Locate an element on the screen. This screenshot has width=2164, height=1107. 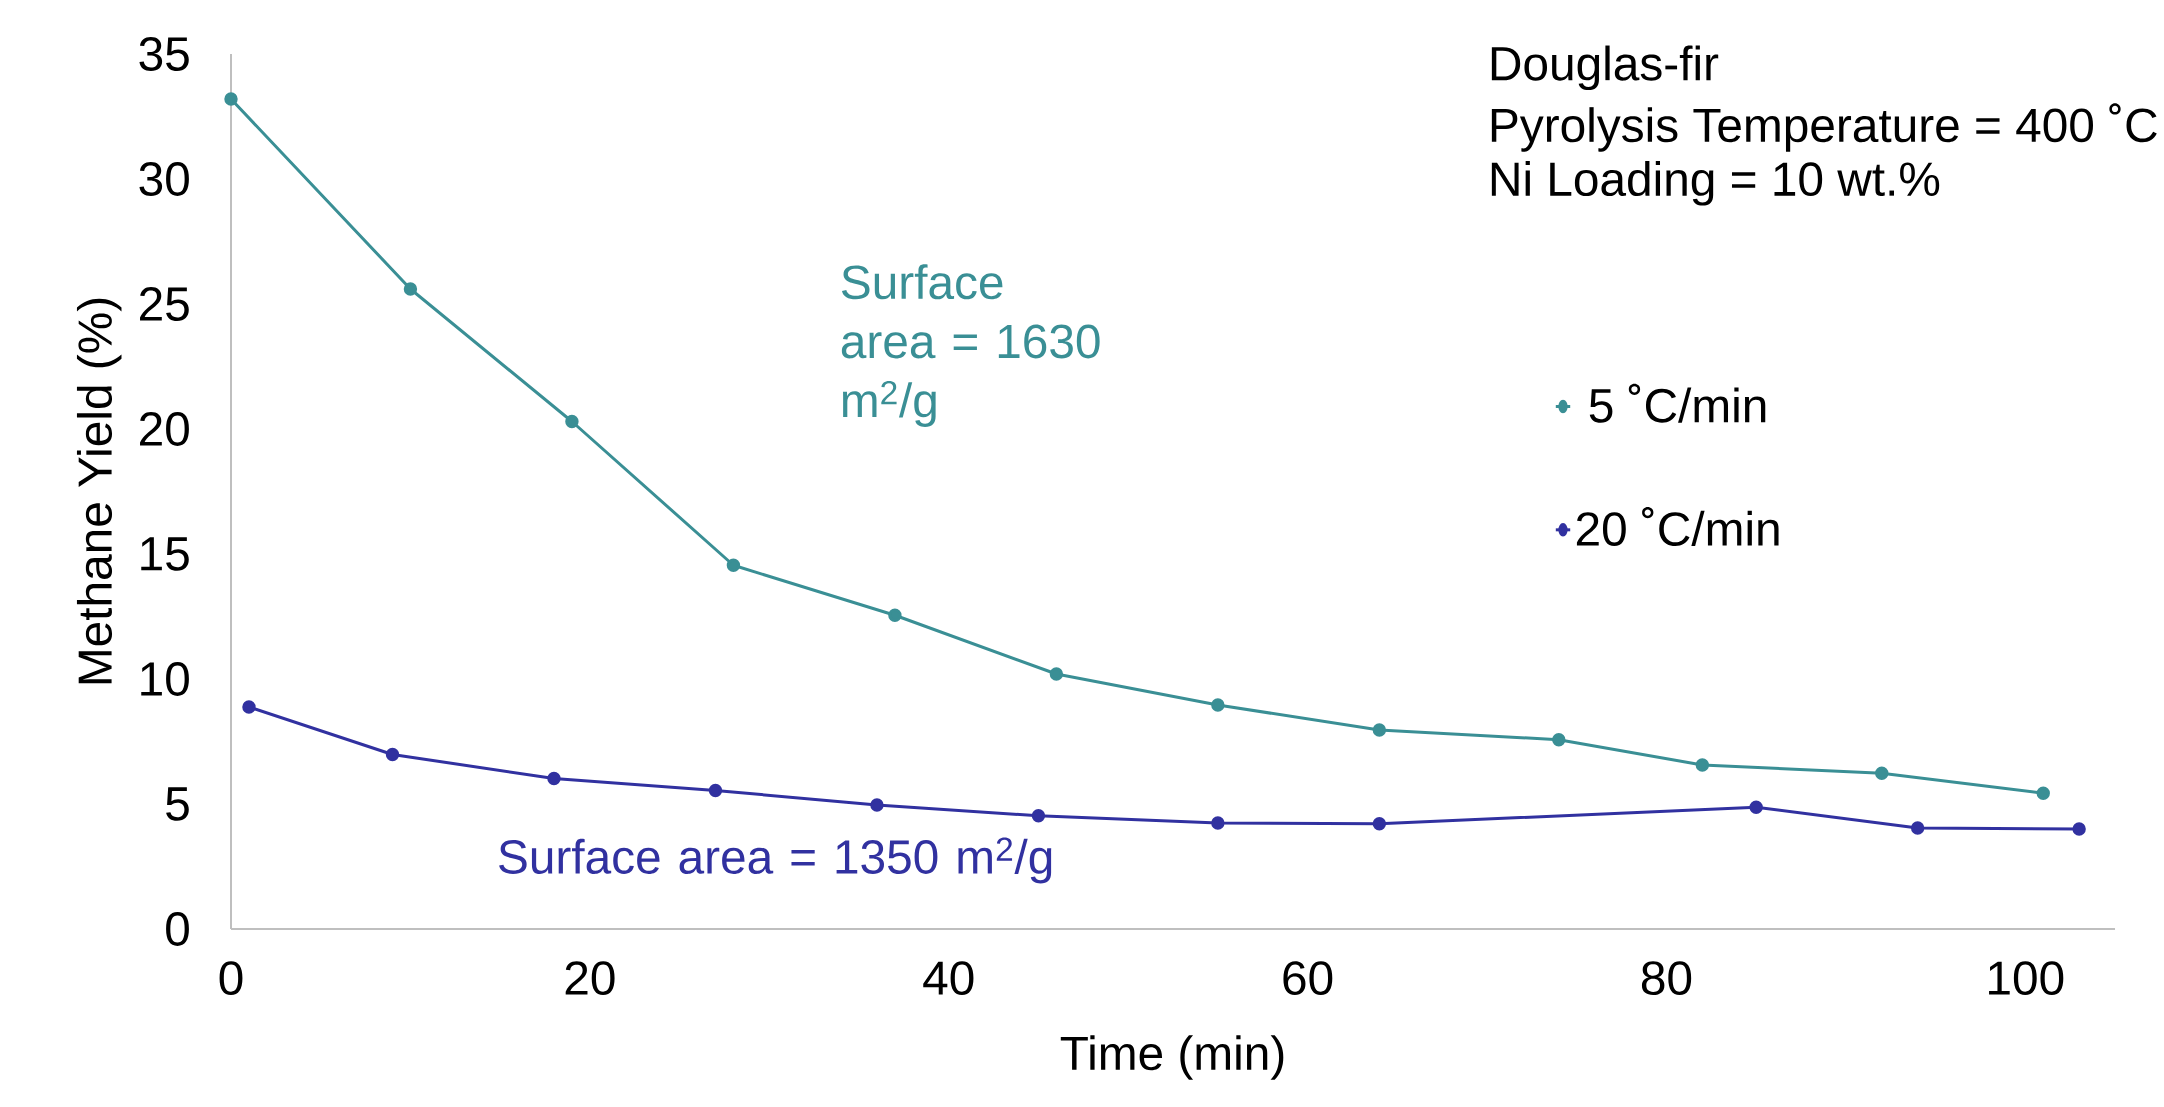
y-tick-label: 35 is located at coordinates (164, 54).